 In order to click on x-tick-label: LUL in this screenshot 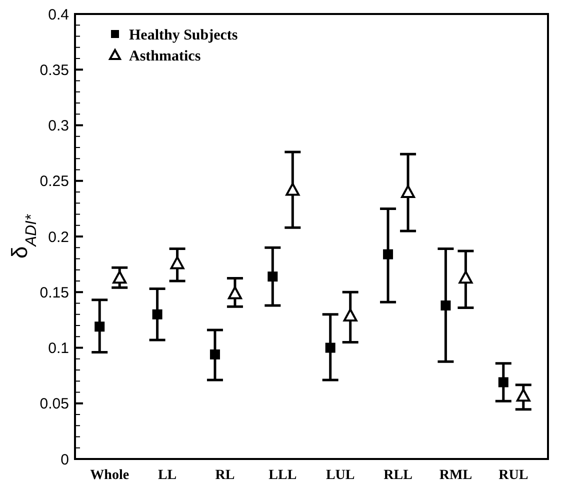, I will do `click(340, 475)`.